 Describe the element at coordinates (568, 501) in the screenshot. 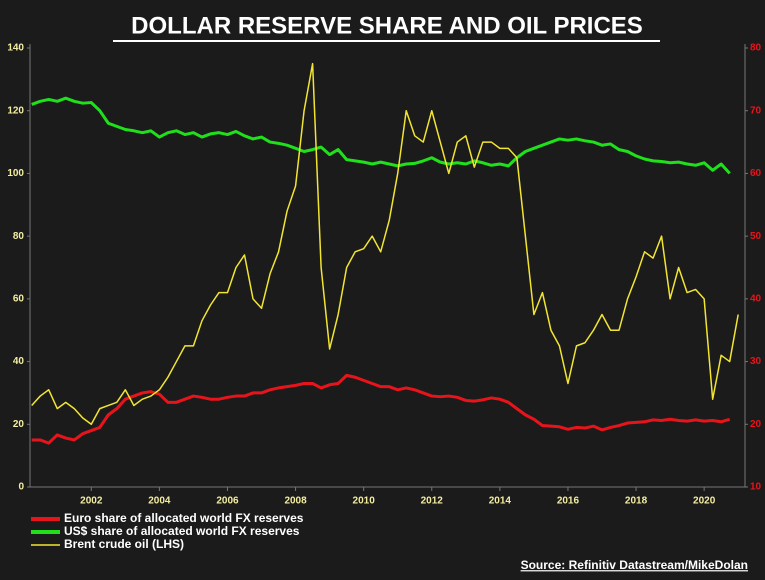

I see `x-tick-label: 2016` at that location.